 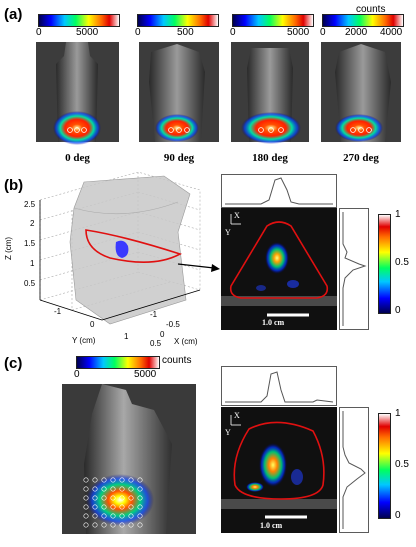 What do you see at coordinates (233, 32) in the screenshot?
I see `colorbar-180deg-min: 0` at bounding box center [233, 32].